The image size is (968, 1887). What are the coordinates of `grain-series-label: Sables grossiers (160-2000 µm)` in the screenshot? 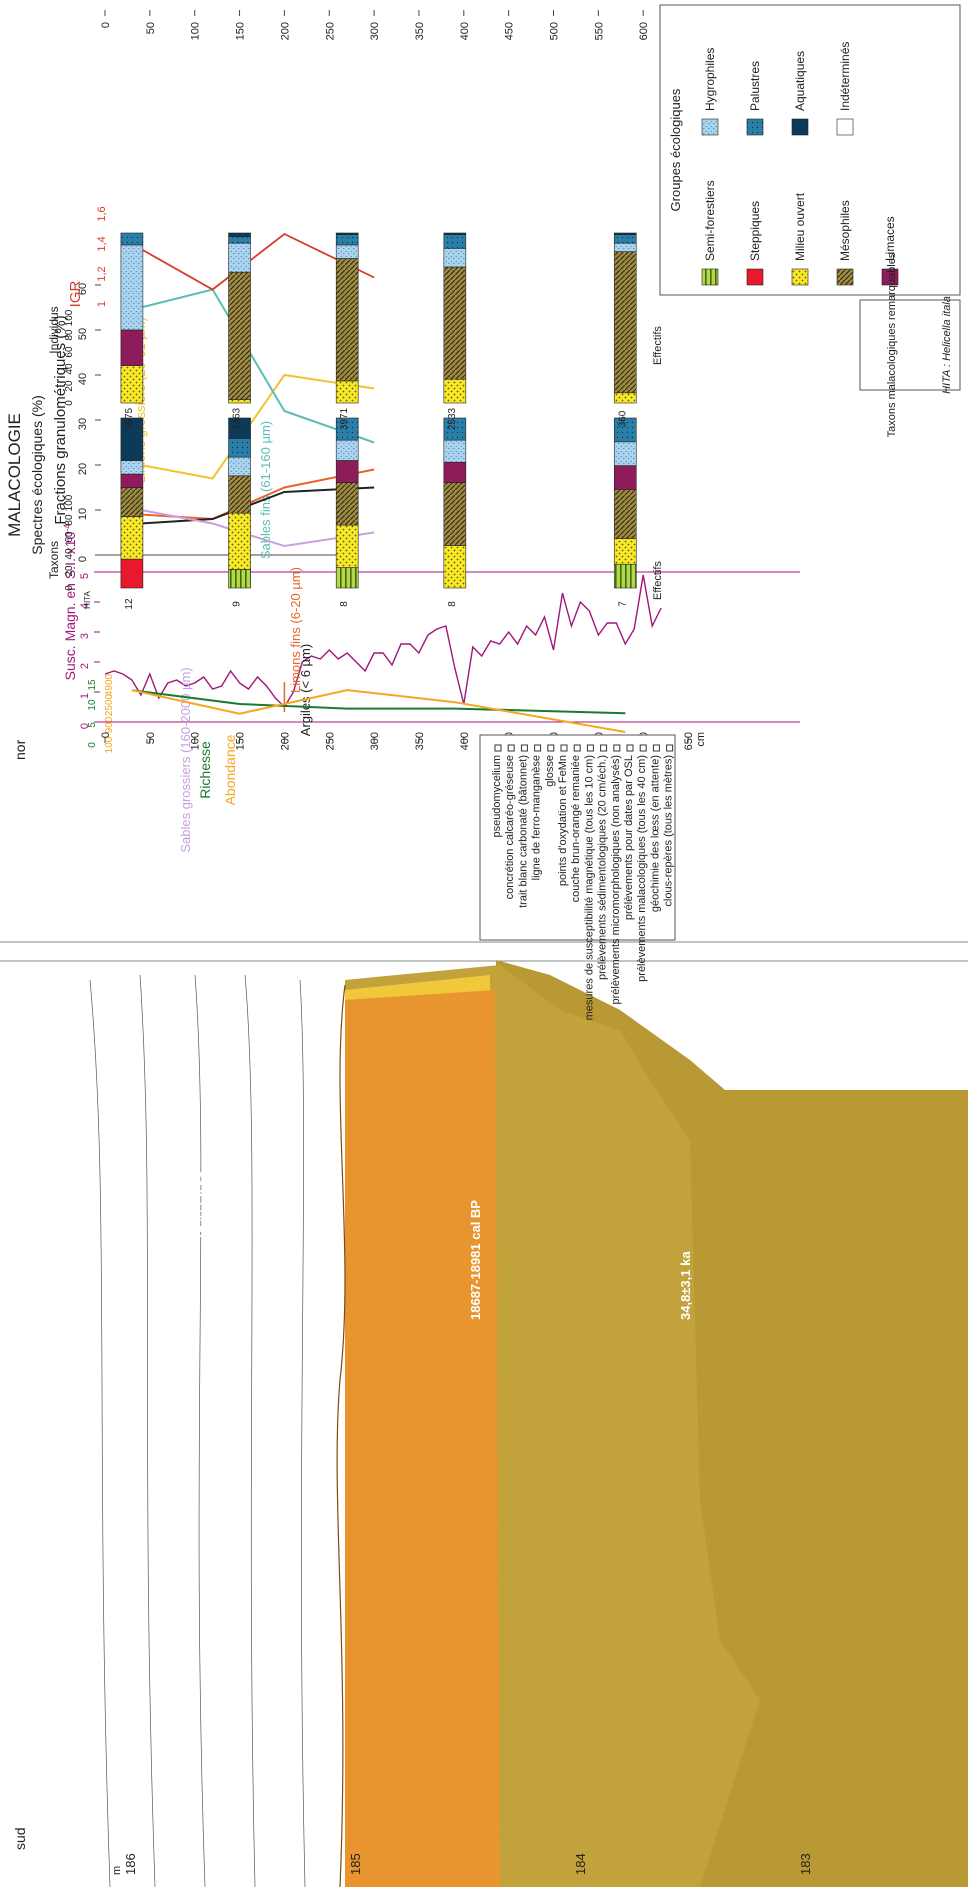 It's located at (185, 759).